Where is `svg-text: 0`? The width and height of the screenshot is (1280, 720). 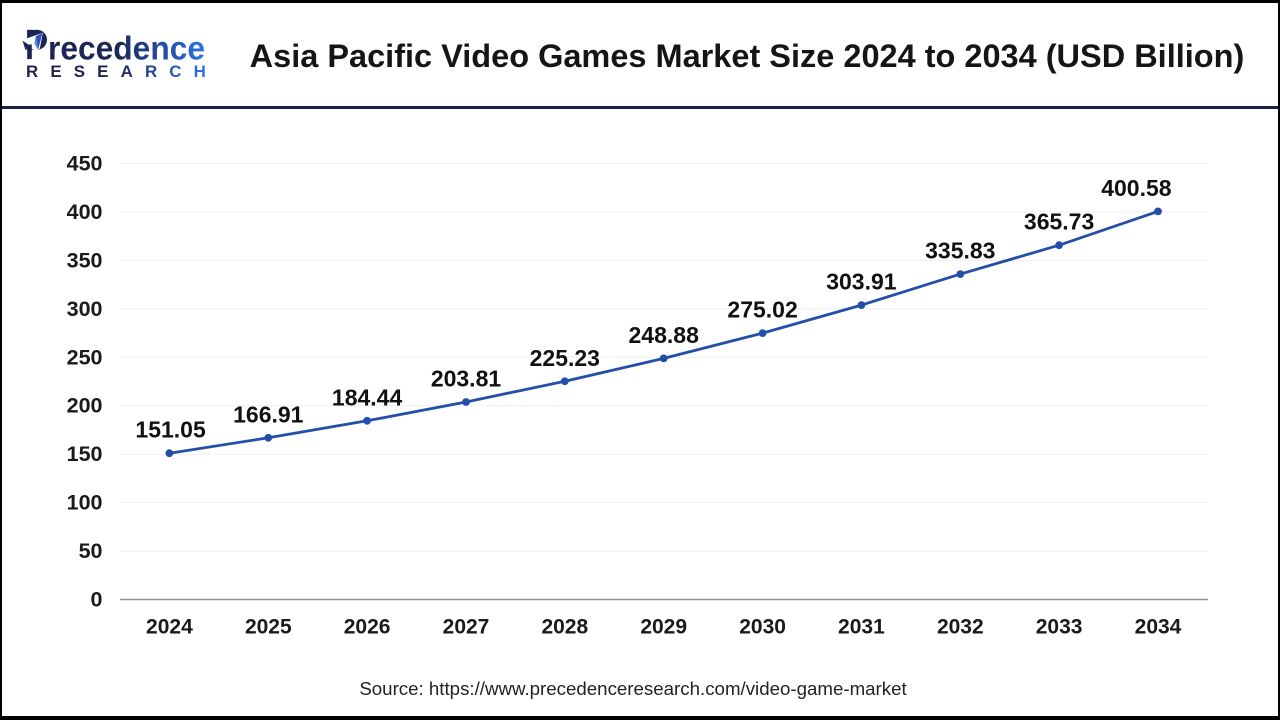 svg-text: 0 is located at coordinates (97, 600).